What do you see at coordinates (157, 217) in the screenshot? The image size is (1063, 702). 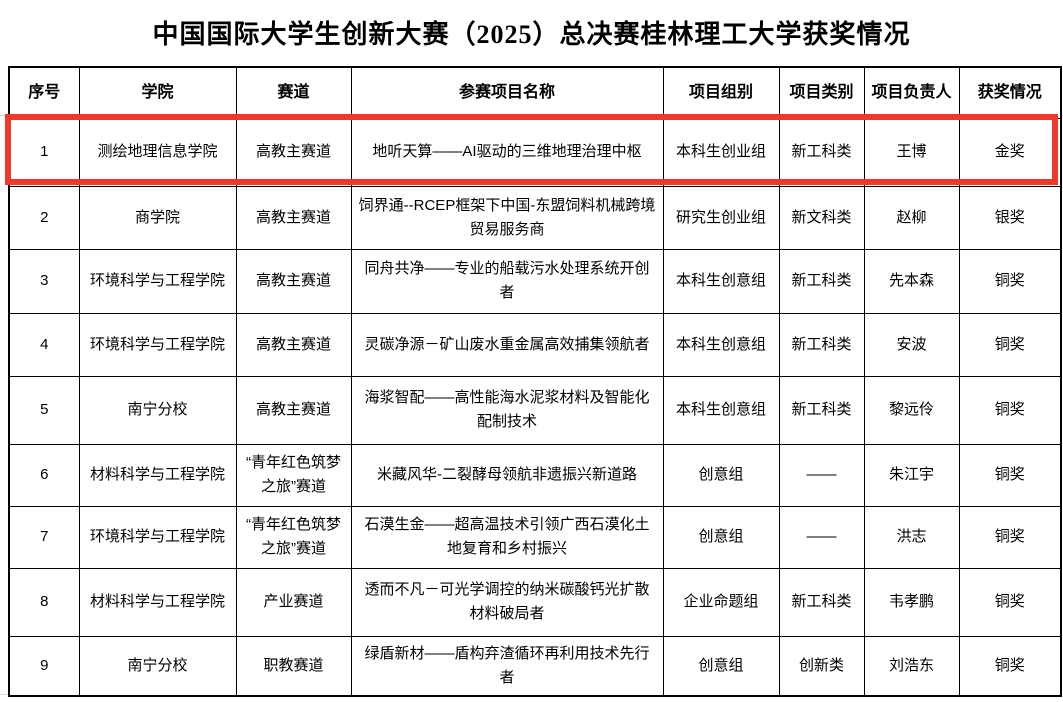 I see `table-cell: 商学院` at bounding box center [157, 217].